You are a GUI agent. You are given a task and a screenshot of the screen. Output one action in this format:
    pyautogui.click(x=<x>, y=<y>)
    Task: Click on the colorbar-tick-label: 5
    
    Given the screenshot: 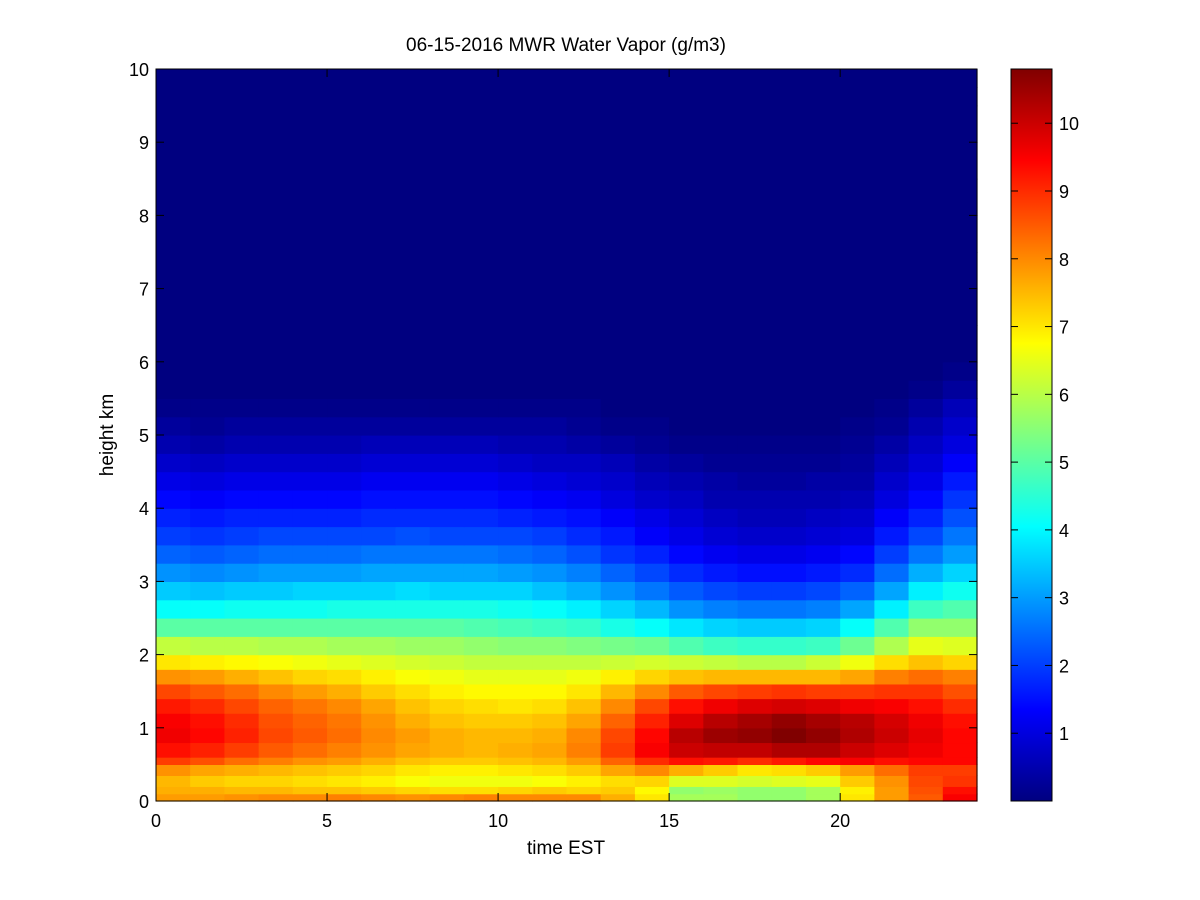 What is the action you would take?
    pyautogui.click(x=1064, y=463)
    